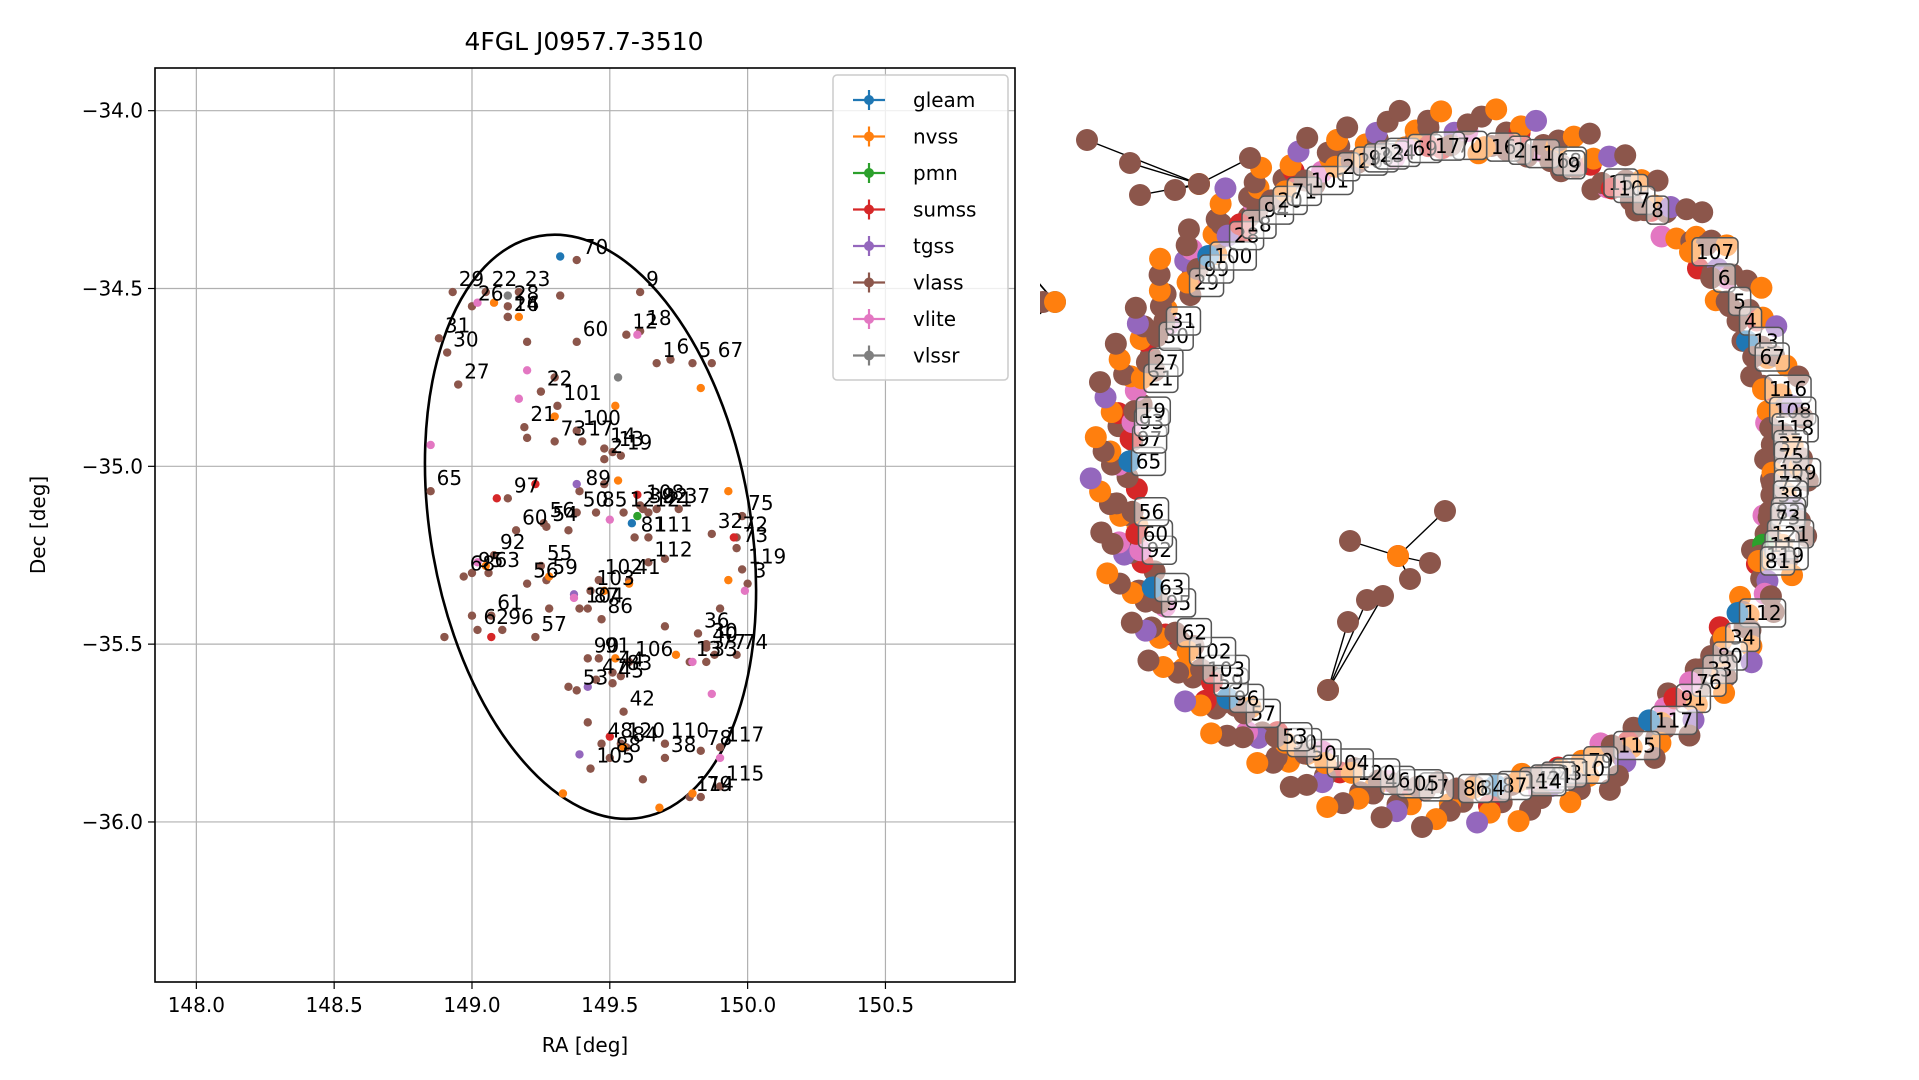  What do you see at coordinates (1542, 154) in the screenshot?
I see `node-label: 11` at bounding box center [1542, 154].